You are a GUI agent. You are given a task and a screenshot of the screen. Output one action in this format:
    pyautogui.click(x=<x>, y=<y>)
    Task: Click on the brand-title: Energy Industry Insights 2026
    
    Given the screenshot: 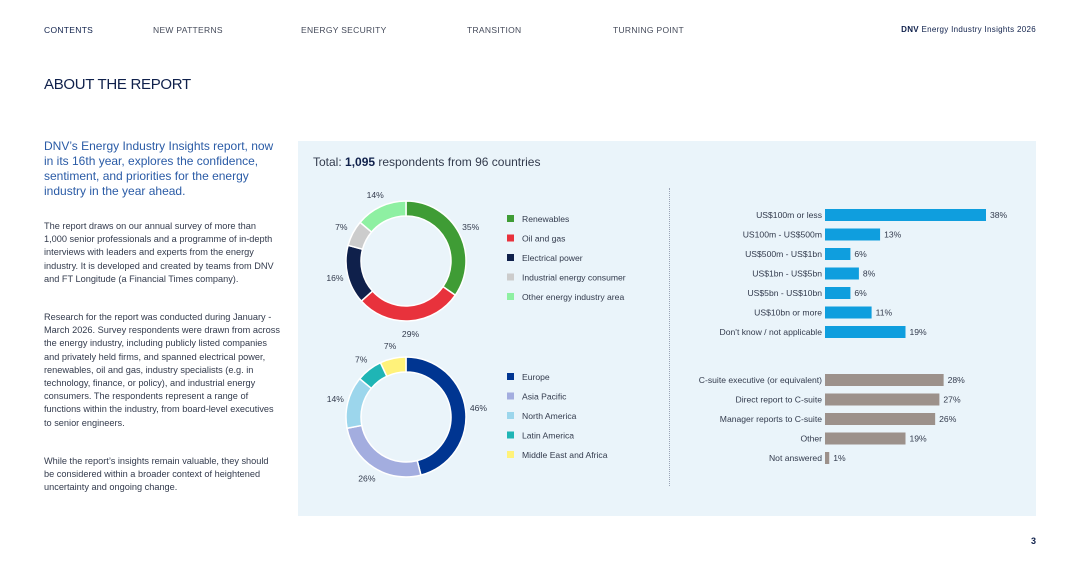 What is the action you would take?
    pyautogui.click(x=977, y=29)
    